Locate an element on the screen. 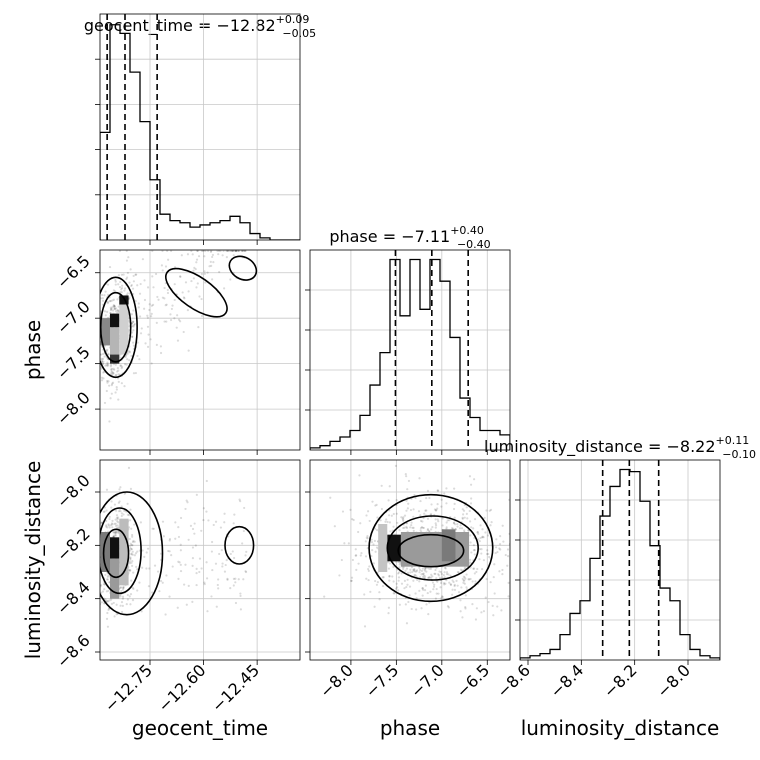 Image resolution: width=760 pixels, height=760 pixels. title-minus: −0.10 is located at coordinates (739, 454).